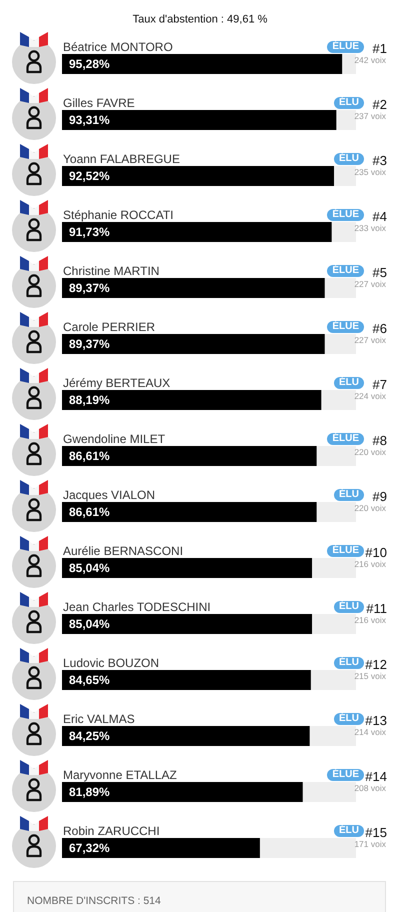 Image resolution: width=400 pixels, height=912 pixels. I want to click on chart-title: Taux d'abstention : 49,61 %, so click(200, 20).